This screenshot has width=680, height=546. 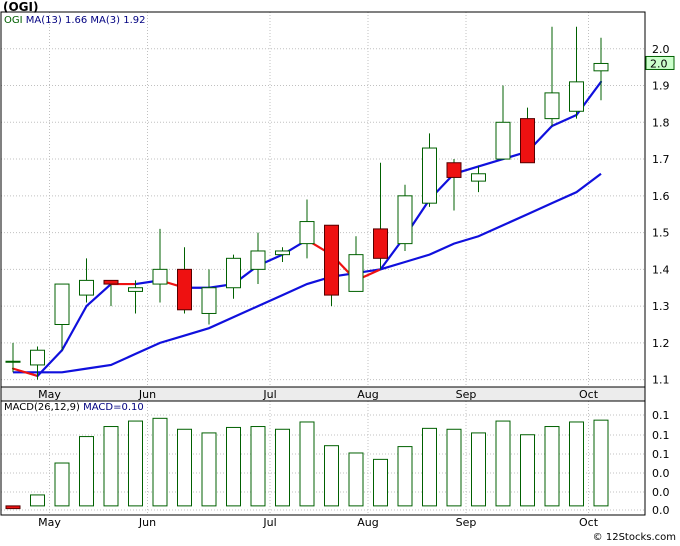 What do you see at coordinates (269, 394) in the screenshot?
I see `price-x-tick-label: Jul` at bounding box center [269, 394].